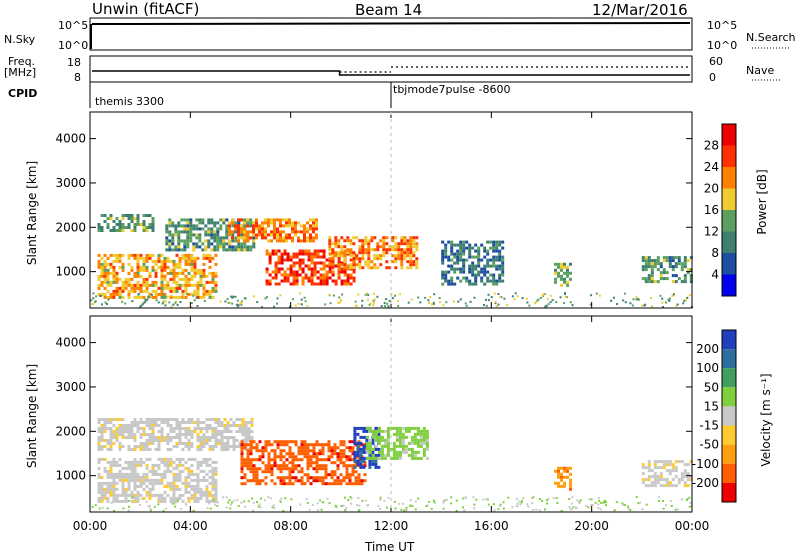 The image size is (800, 554). I want to click on power-colorbar-tick-6: 24, so click(711, 167).